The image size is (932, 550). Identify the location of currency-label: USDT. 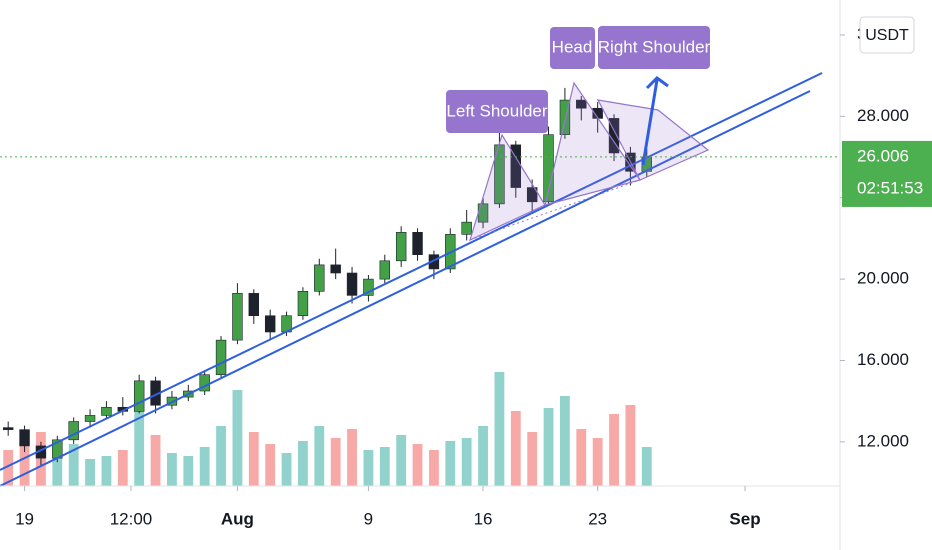
(887, 35).